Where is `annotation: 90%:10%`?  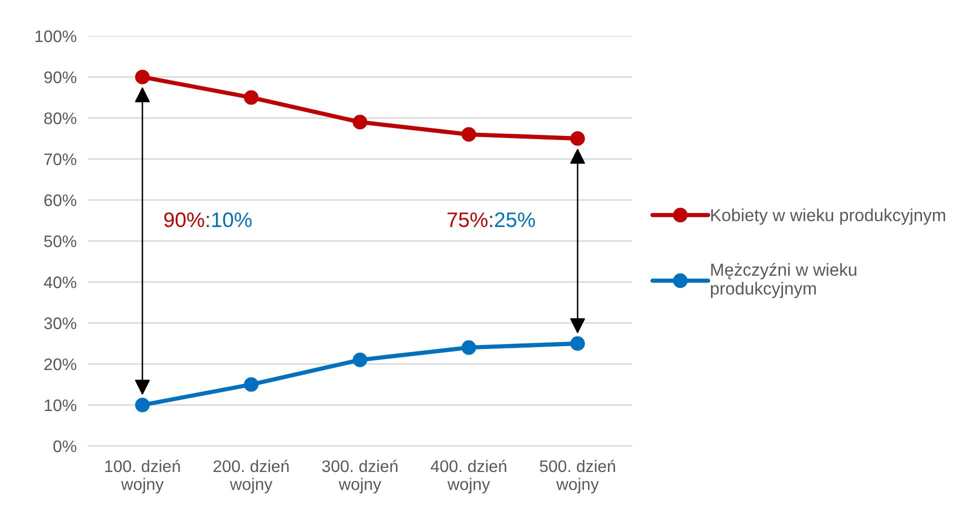 annotation: 90%:10% is located at coordinates (208, 220).